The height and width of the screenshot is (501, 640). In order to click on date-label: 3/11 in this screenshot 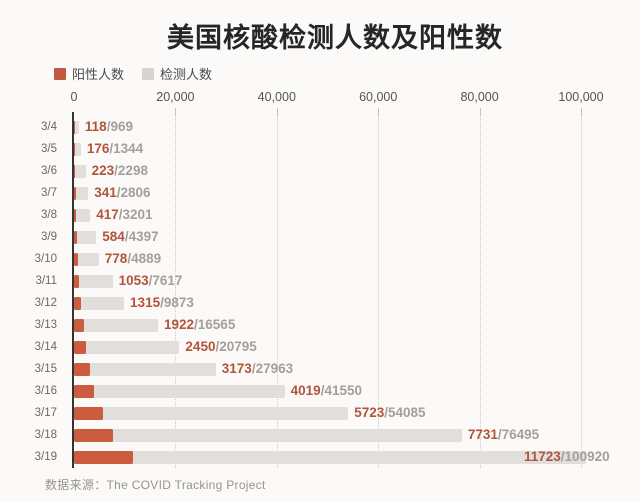, I will do `click(46, 281)`.